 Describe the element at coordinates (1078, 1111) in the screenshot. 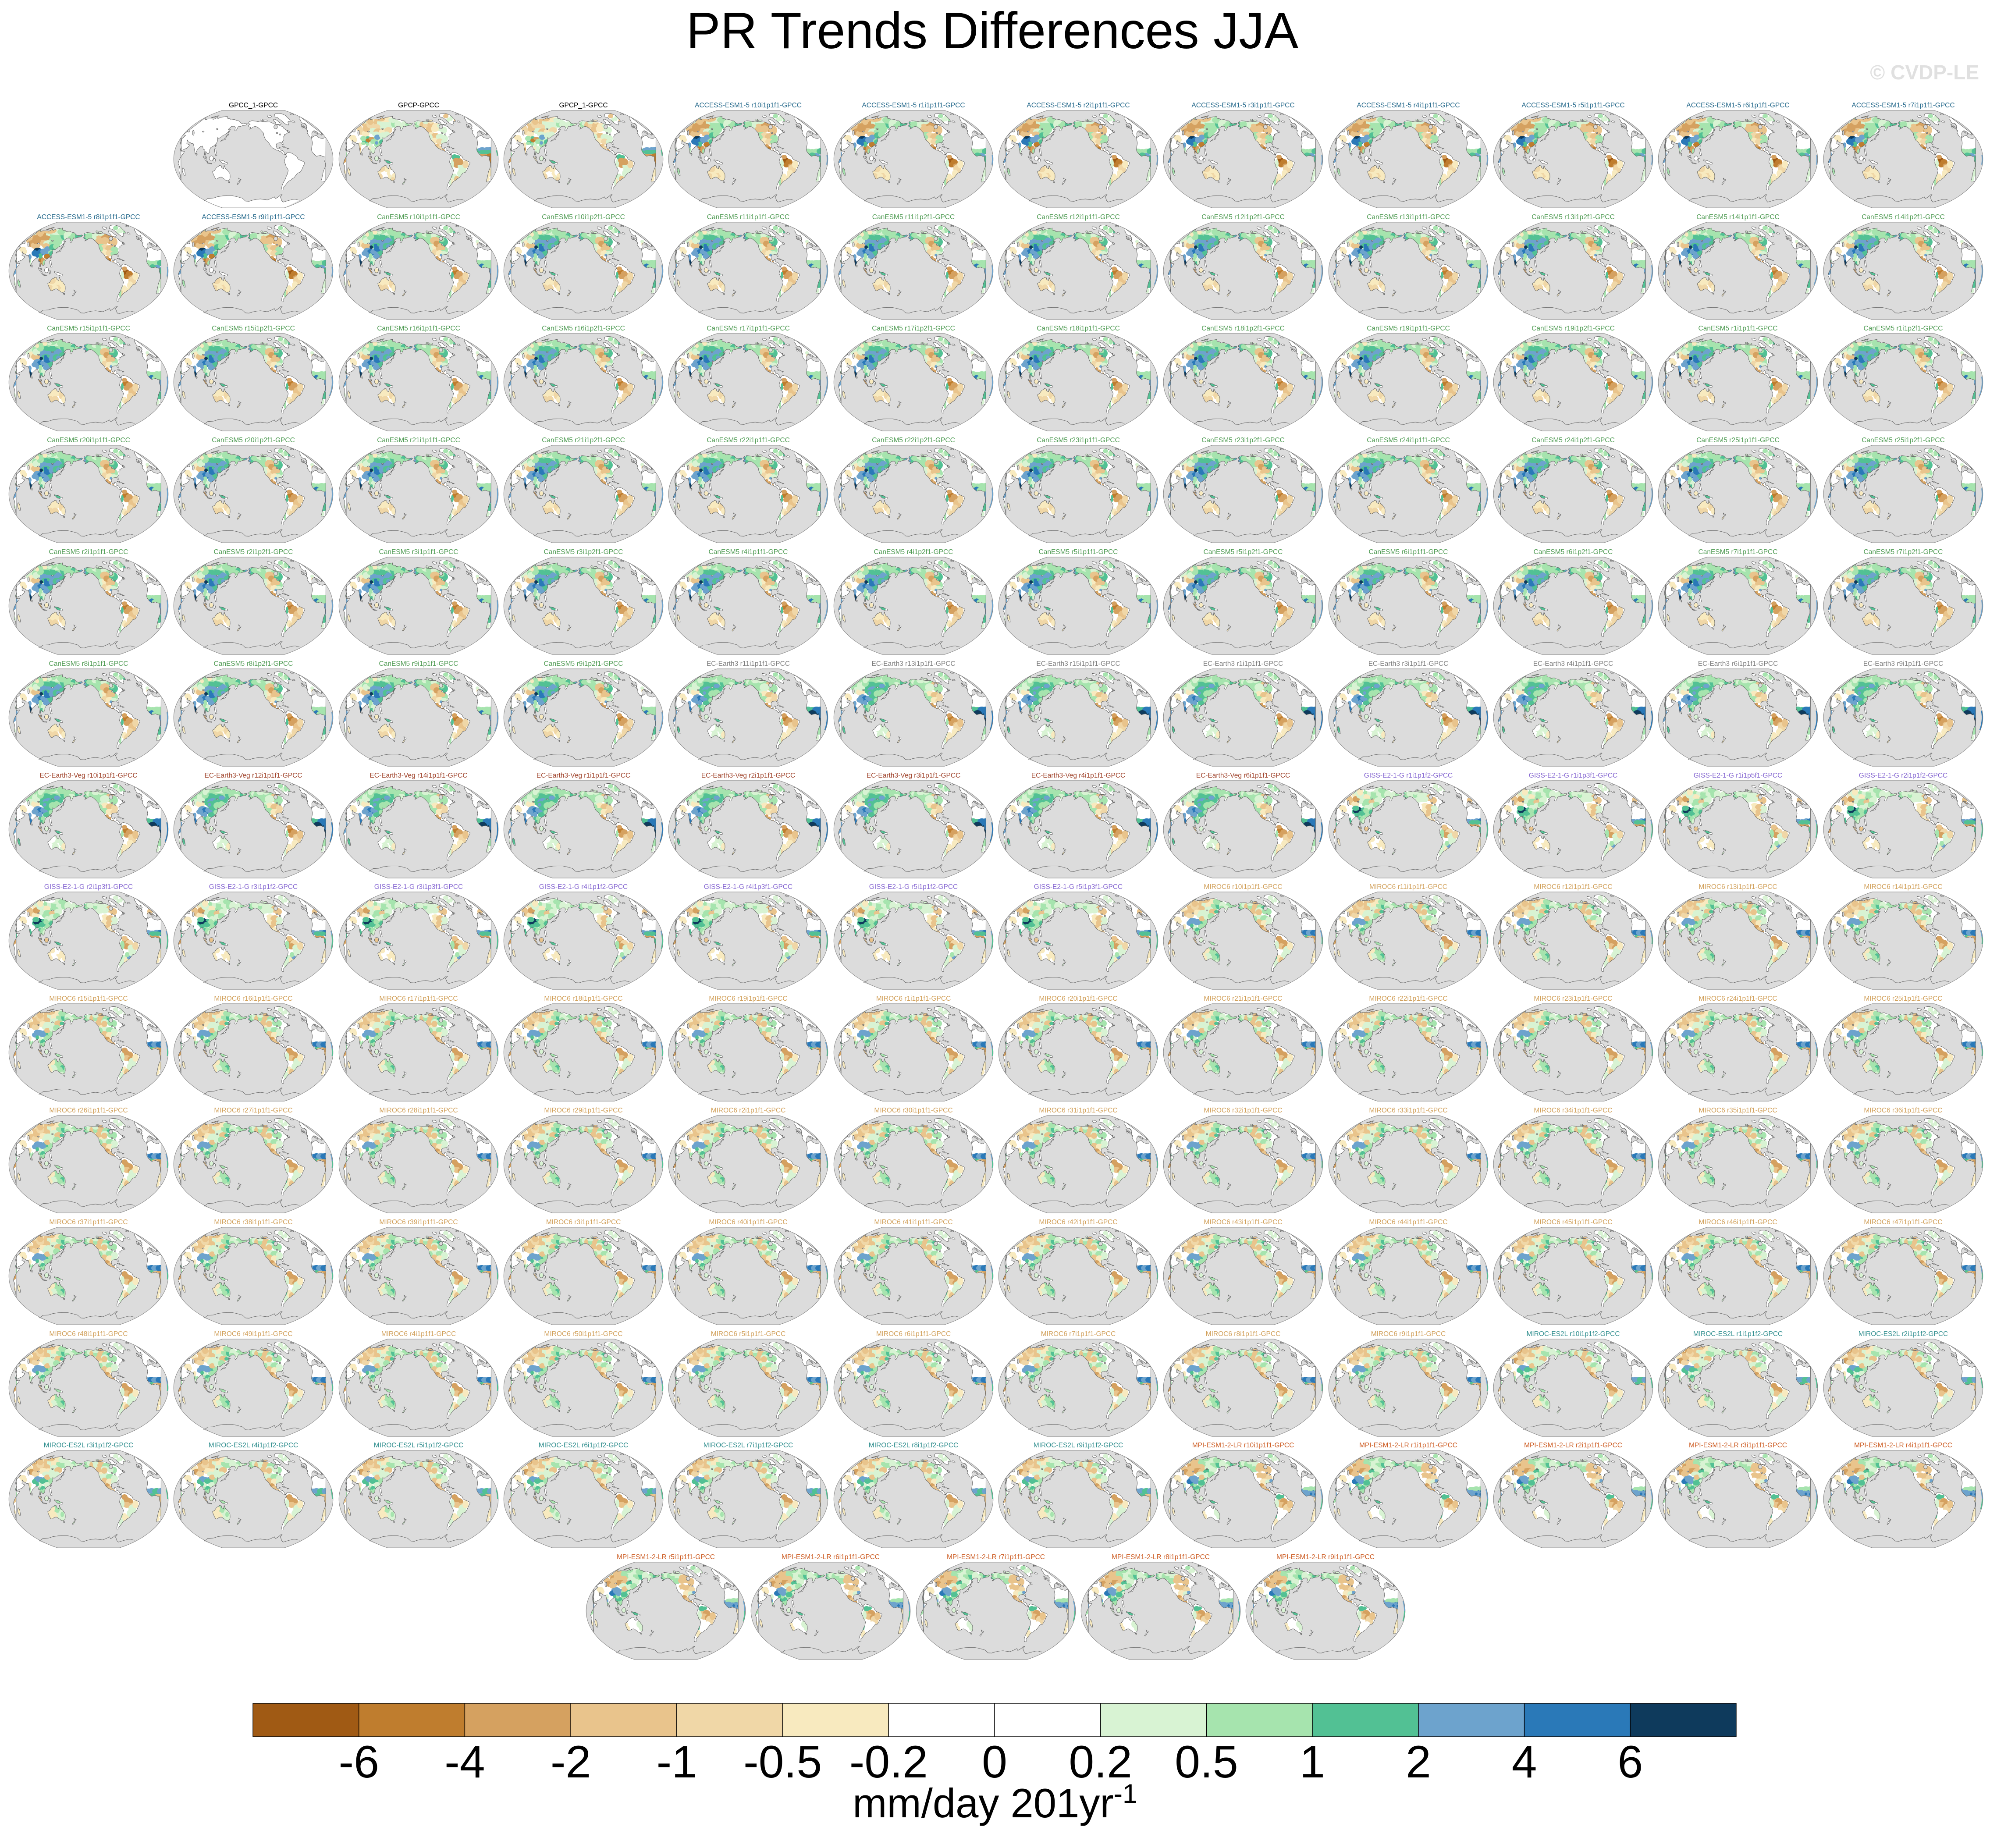

I see `svg-text: MIROC6 r31i1p1f1-GPCC` at that location.